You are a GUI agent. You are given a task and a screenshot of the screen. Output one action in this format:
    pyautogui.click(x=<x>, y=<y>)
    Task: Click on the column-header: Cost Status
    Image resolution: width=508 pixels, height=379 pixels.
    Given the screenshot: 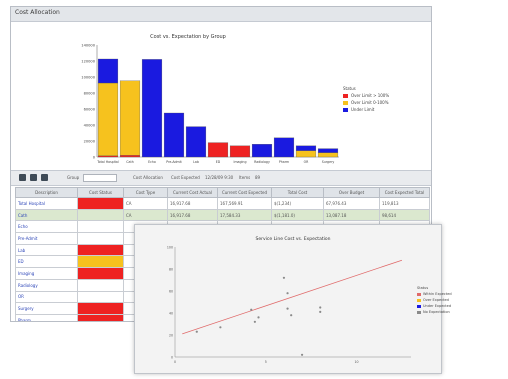 What is the action you would take?
    pyautogui.click(x=100, y=192)
    